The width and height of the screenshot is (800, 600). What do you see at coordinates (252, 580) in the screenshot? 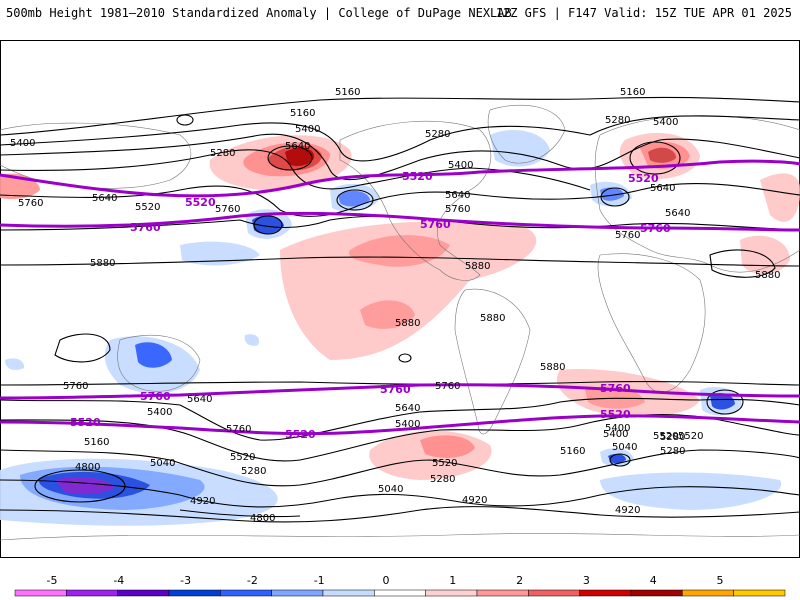
I see `colorbar-tick-label: -2` at bounding box center [252, 580].